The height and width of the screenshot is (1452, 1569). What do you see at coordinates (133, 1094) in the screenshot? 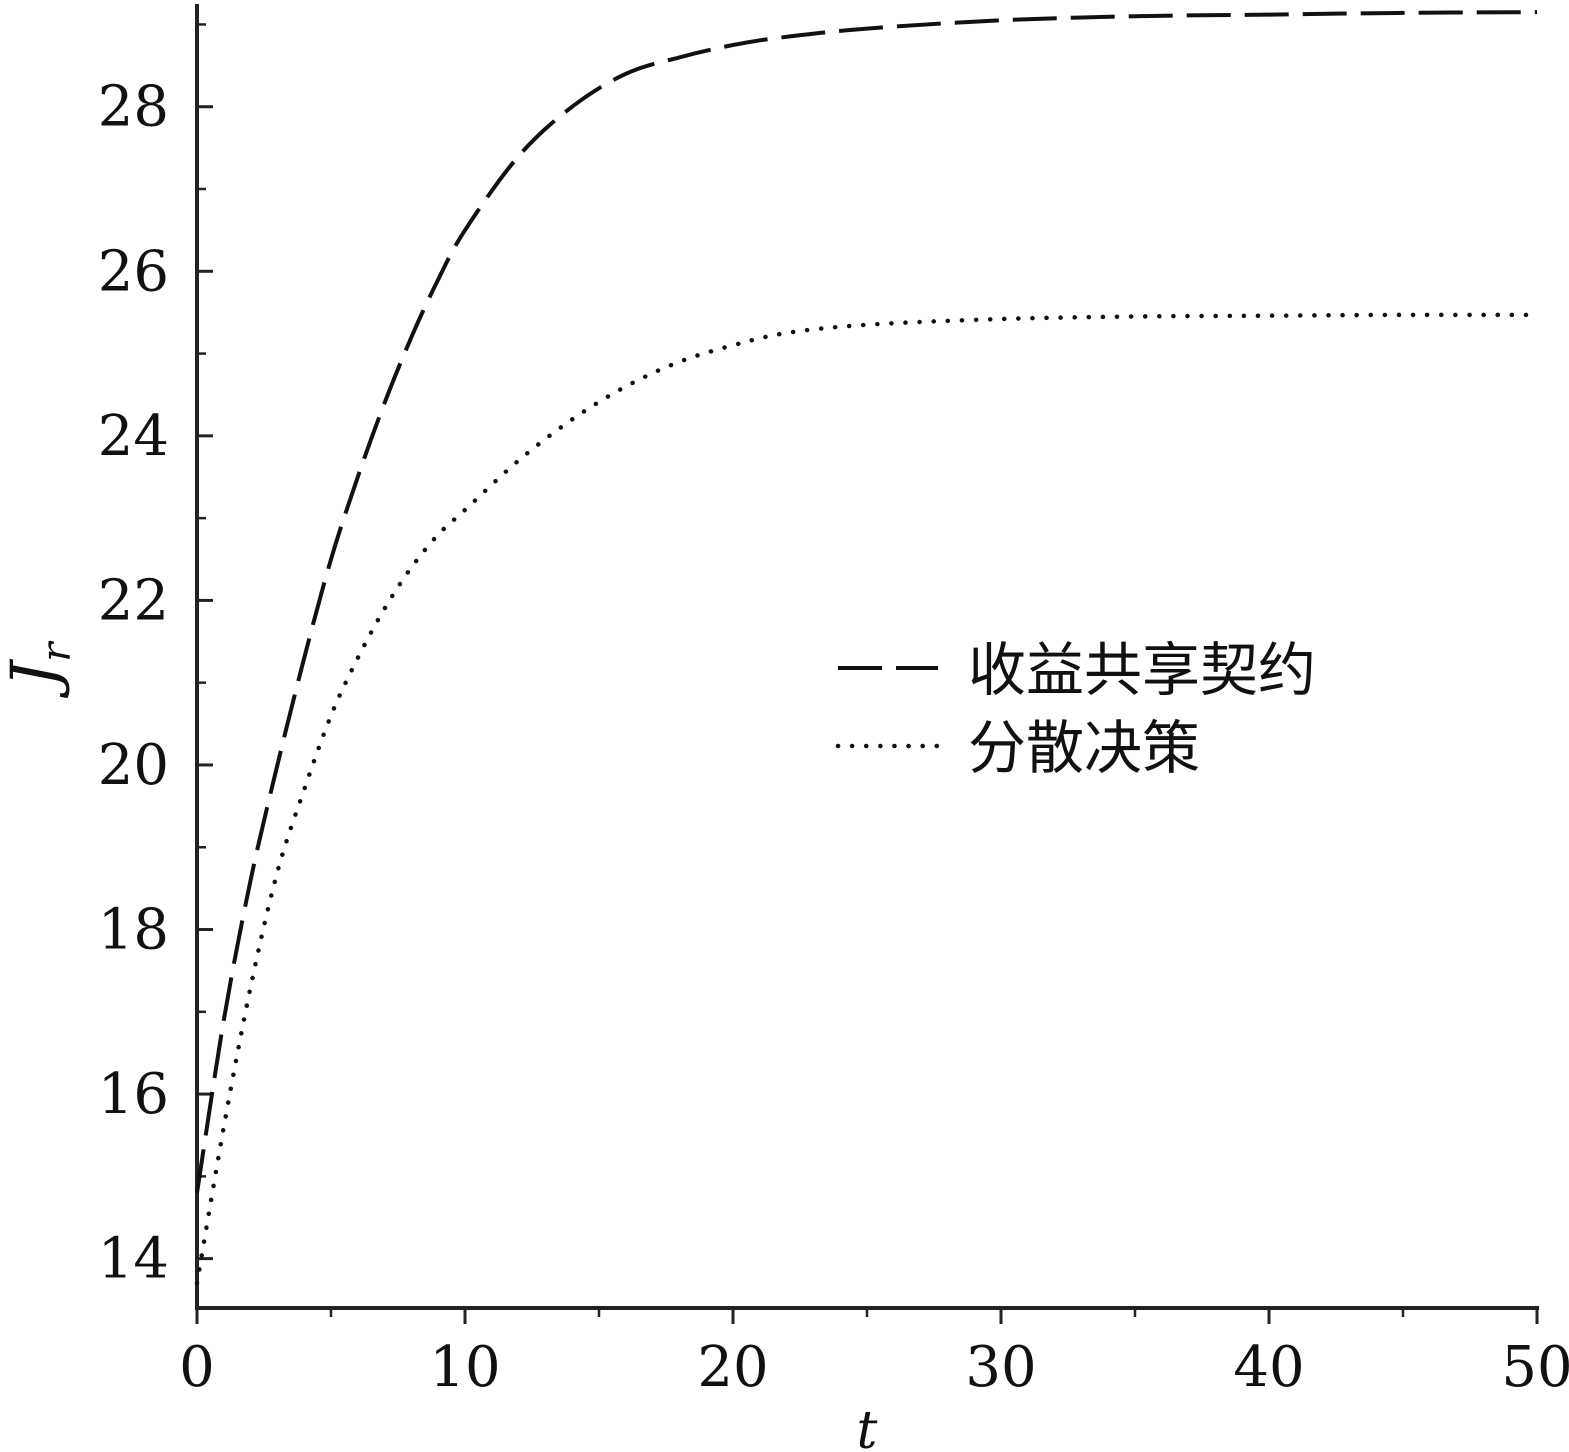
I see `y-tick-label: 16` at bounding box center [133, 1094].